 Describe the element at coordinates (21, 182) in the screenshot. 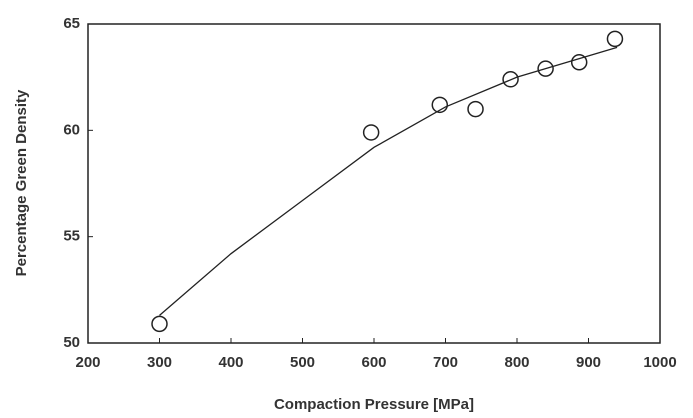

I see `y-axis-title: Percentage Green Density` at that location.